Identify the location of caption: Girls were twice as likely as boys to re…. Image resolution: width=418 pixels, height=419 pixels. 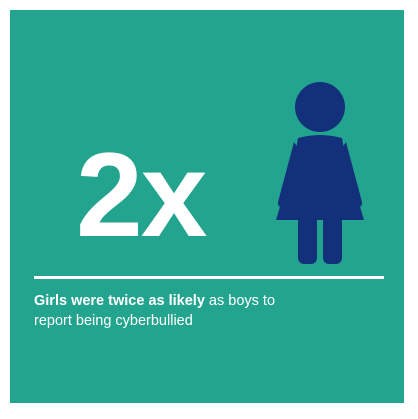
(214, 311).